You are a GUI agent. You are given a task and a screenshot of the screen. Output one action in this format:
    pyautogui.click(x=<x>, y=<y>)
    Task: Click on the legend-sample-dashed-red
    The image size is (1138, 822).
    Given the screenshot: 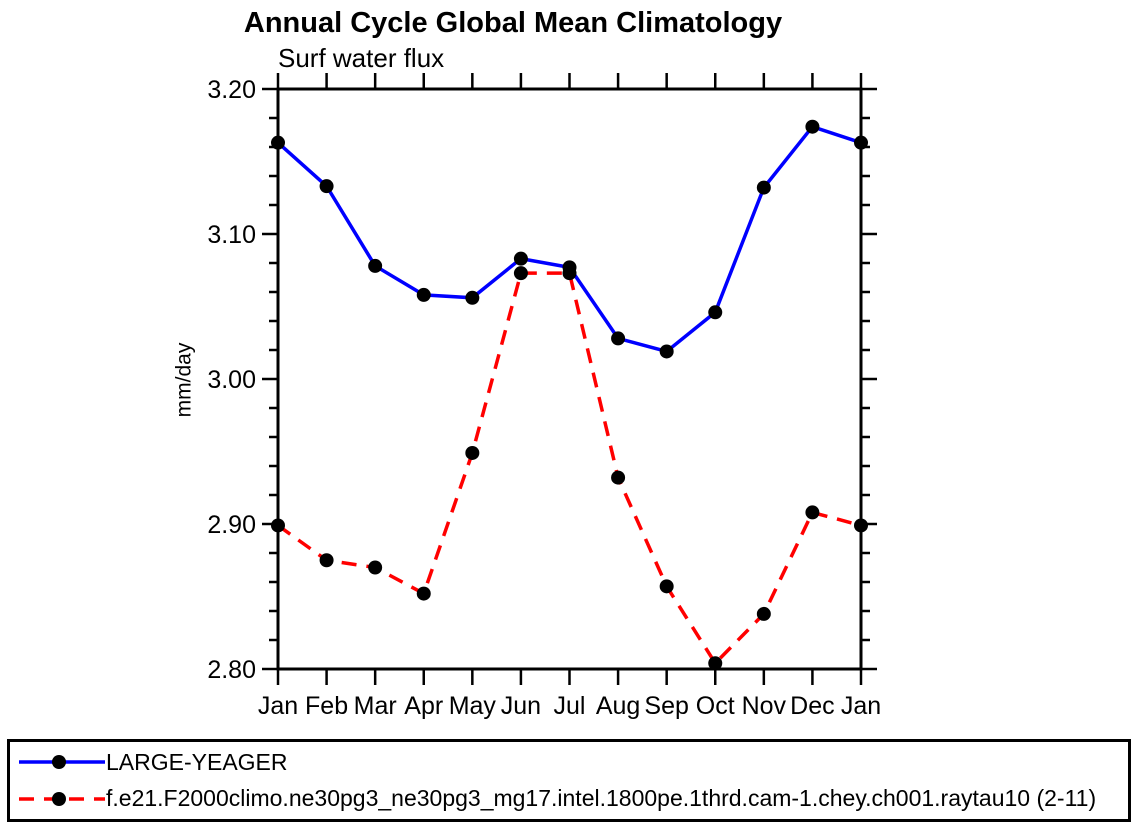 What is the action you would take?
    pyautogui.click(x=62, y=798)
    